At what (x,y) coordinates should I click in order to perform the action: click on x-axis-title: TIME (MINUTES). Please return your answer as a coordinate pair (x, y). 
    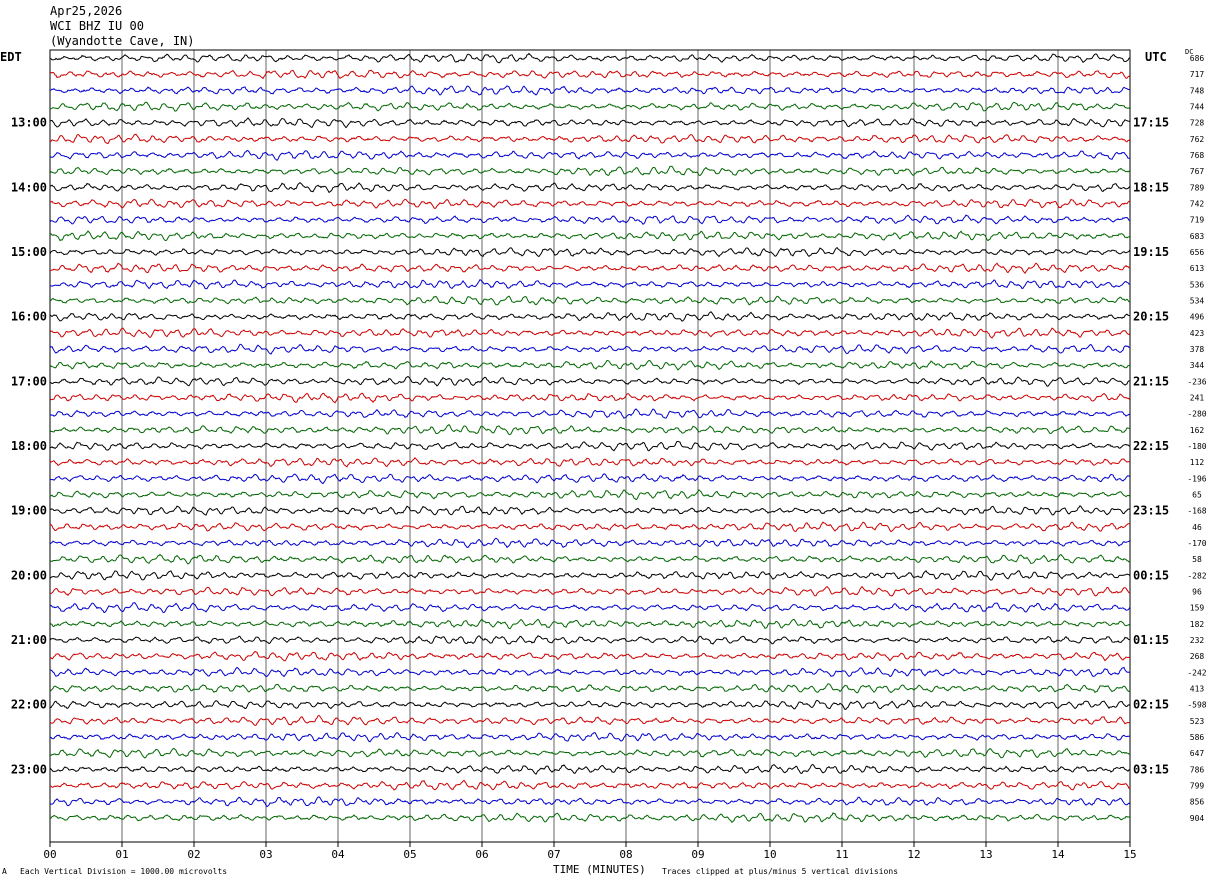
    Looking at the image, I should click on (599, 869).